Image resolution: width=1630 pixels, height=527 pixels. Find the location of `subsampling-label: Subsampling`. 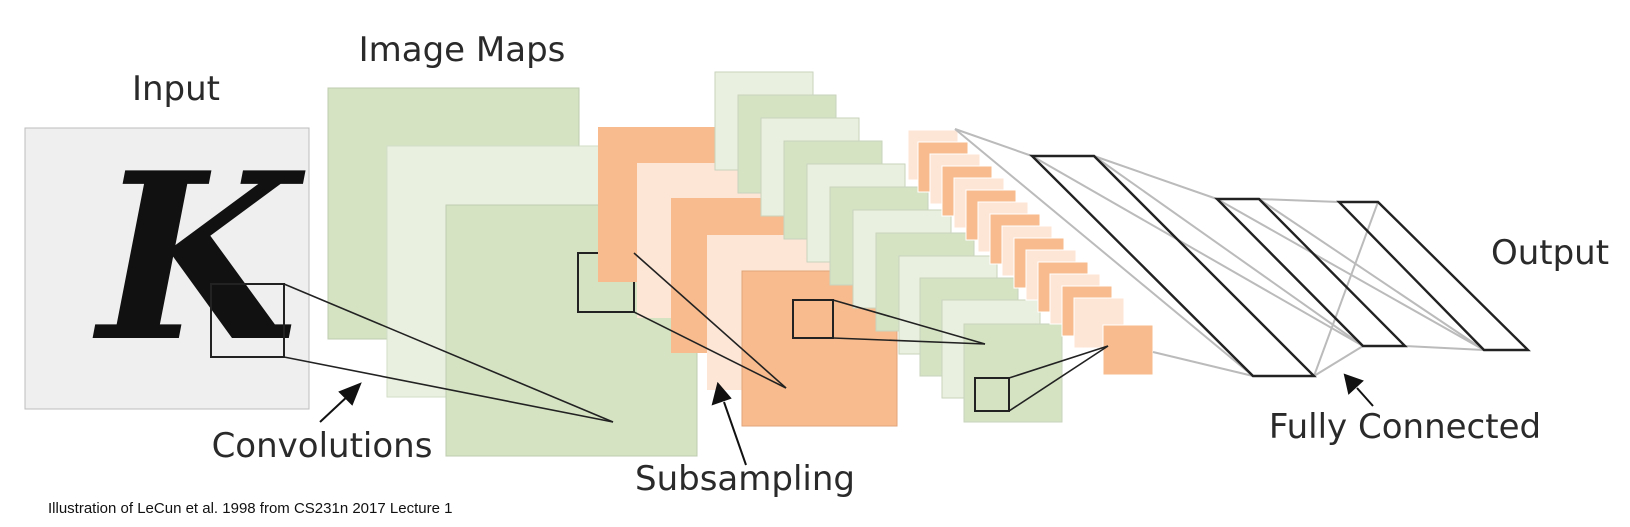

subsampling-label: Subsampling is located at coordinates (745, 479).